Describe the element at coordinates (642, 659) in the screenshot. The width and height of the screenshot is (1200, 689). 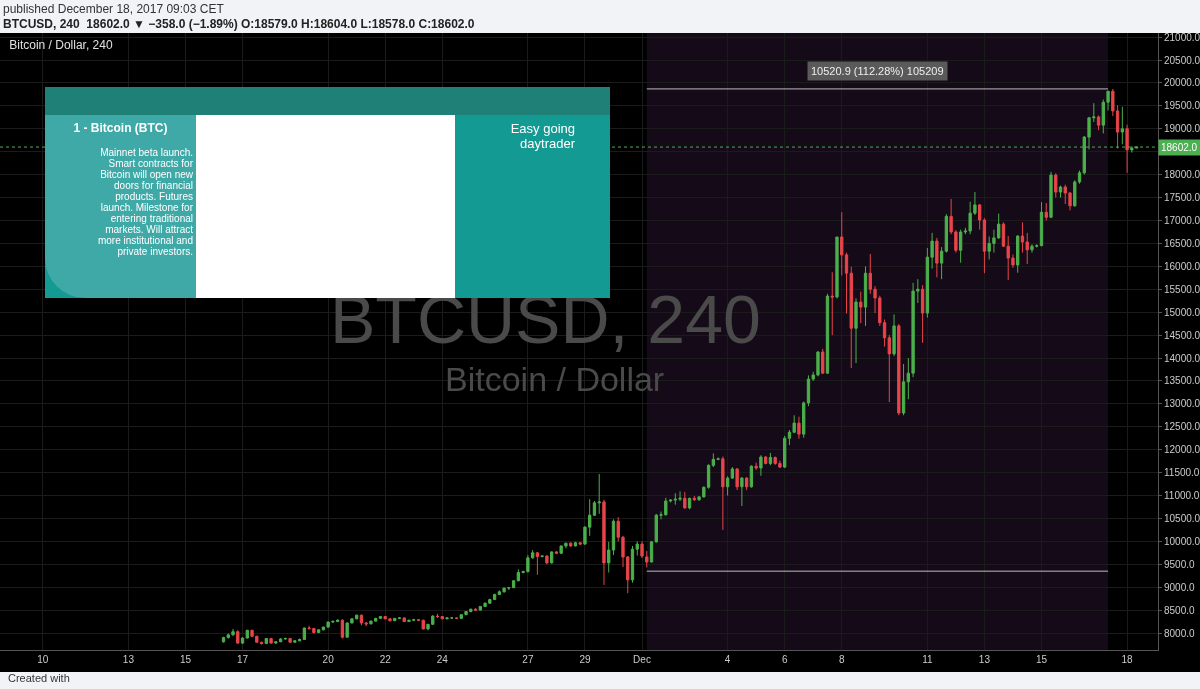
I see `x-tick-label: Dec` at that location.